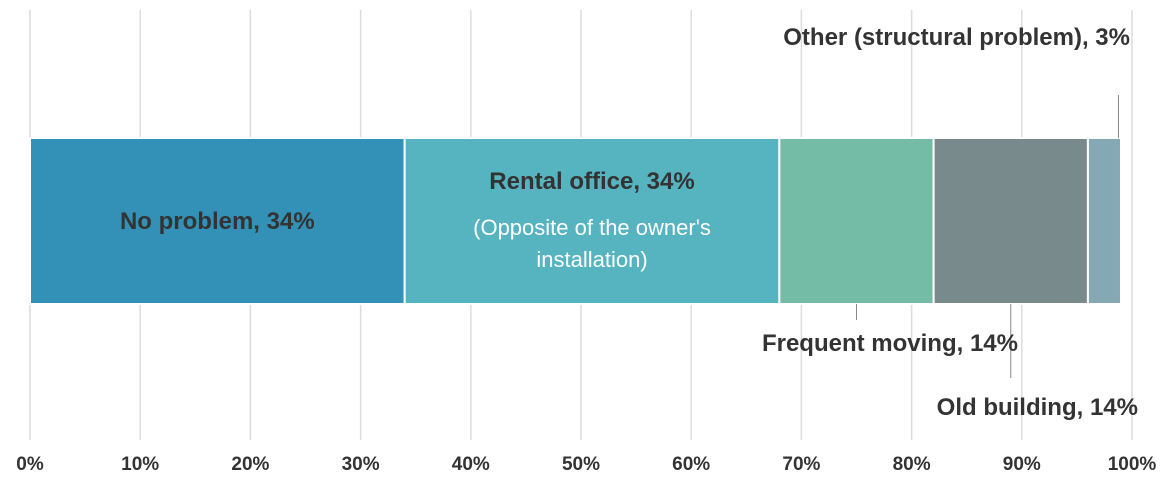 The height and width of the screenshot is (479, 1168). I want to click on segment-label: Rental office, 34%, so click(592, 181).